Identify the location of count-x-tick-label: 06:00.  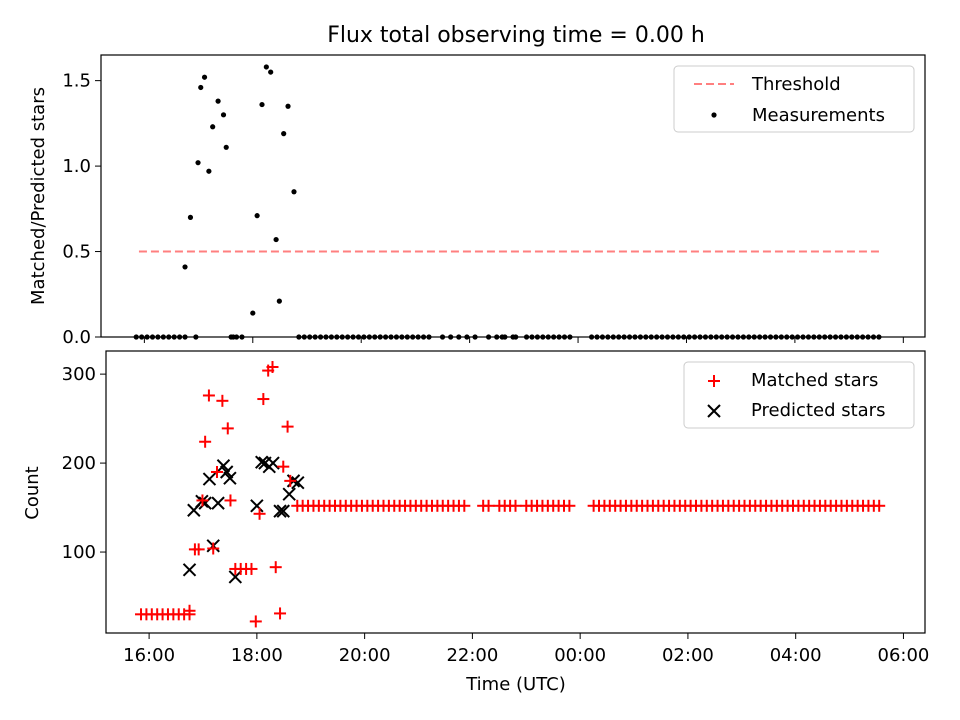
(904, 655).